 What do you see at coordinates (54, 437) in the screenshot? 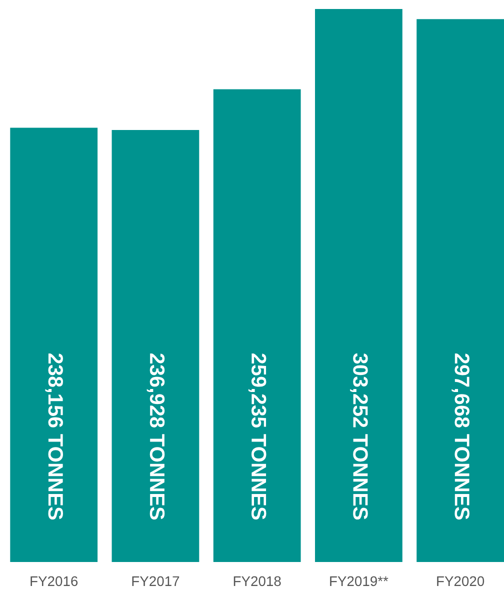
I see `data-label: 238,156 TONNES` at bounding box center [54, 437].